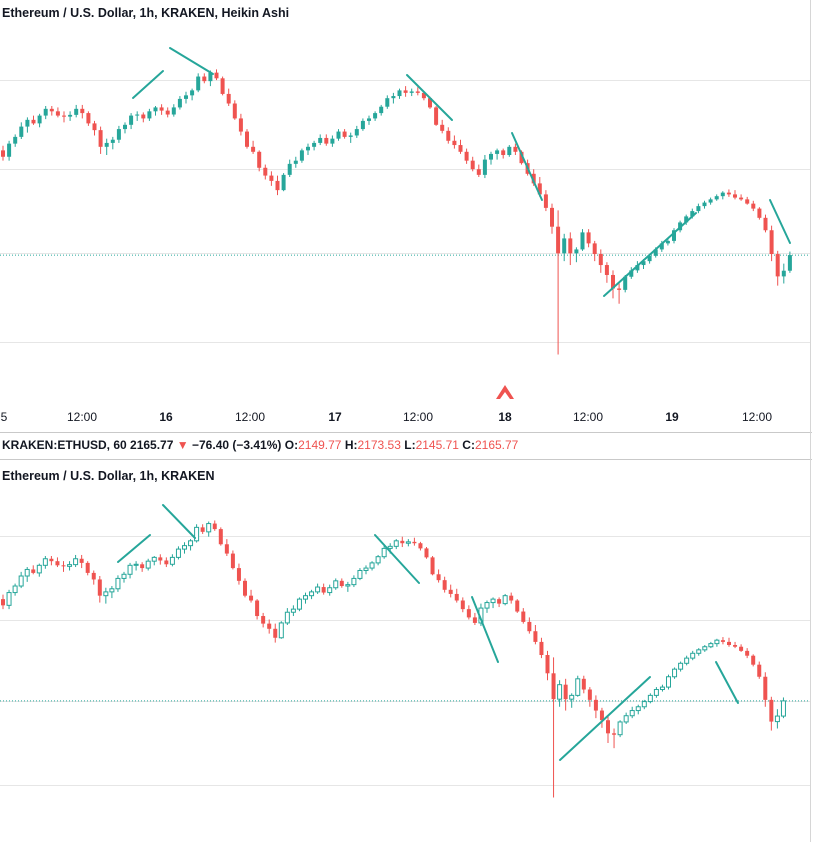  What do you see at coordinates (351, 445) in the screenshot?
I see `high-label: H:` at bounding box center [351, 445].